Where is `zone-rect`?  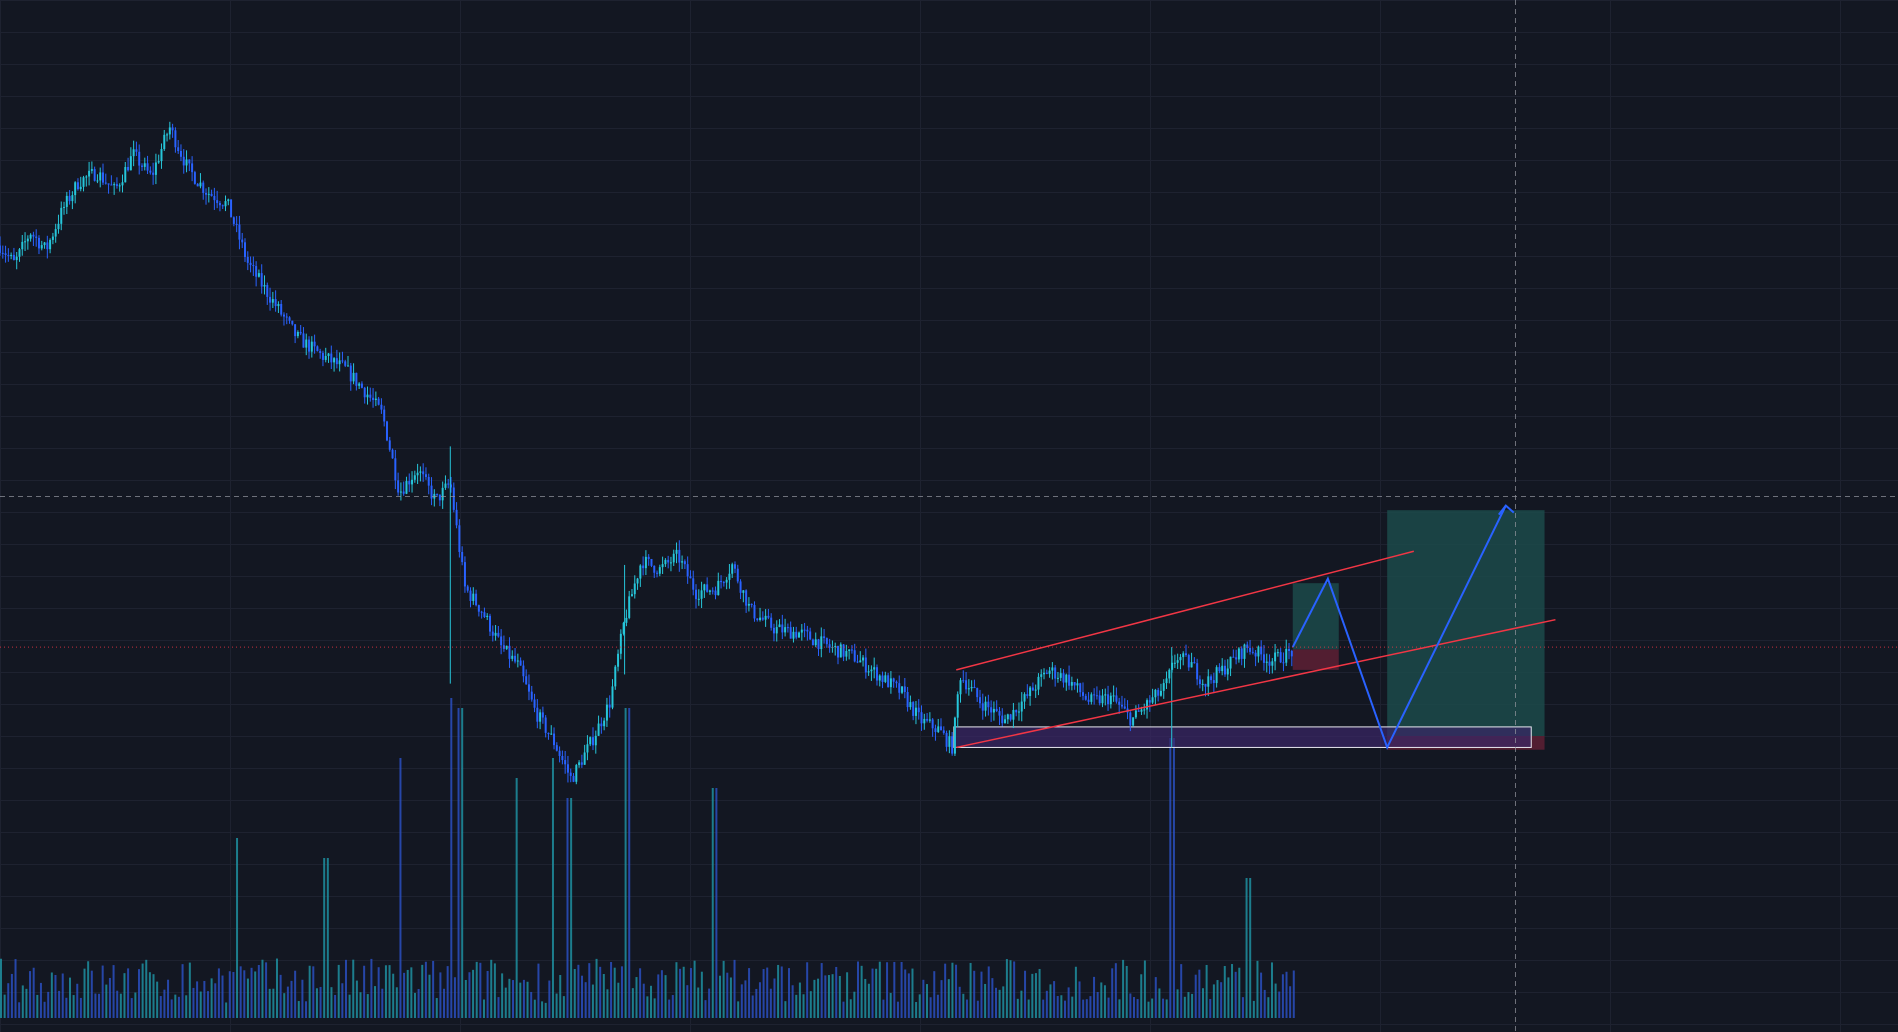
zone-rect is located at coordinates (1242, 737).